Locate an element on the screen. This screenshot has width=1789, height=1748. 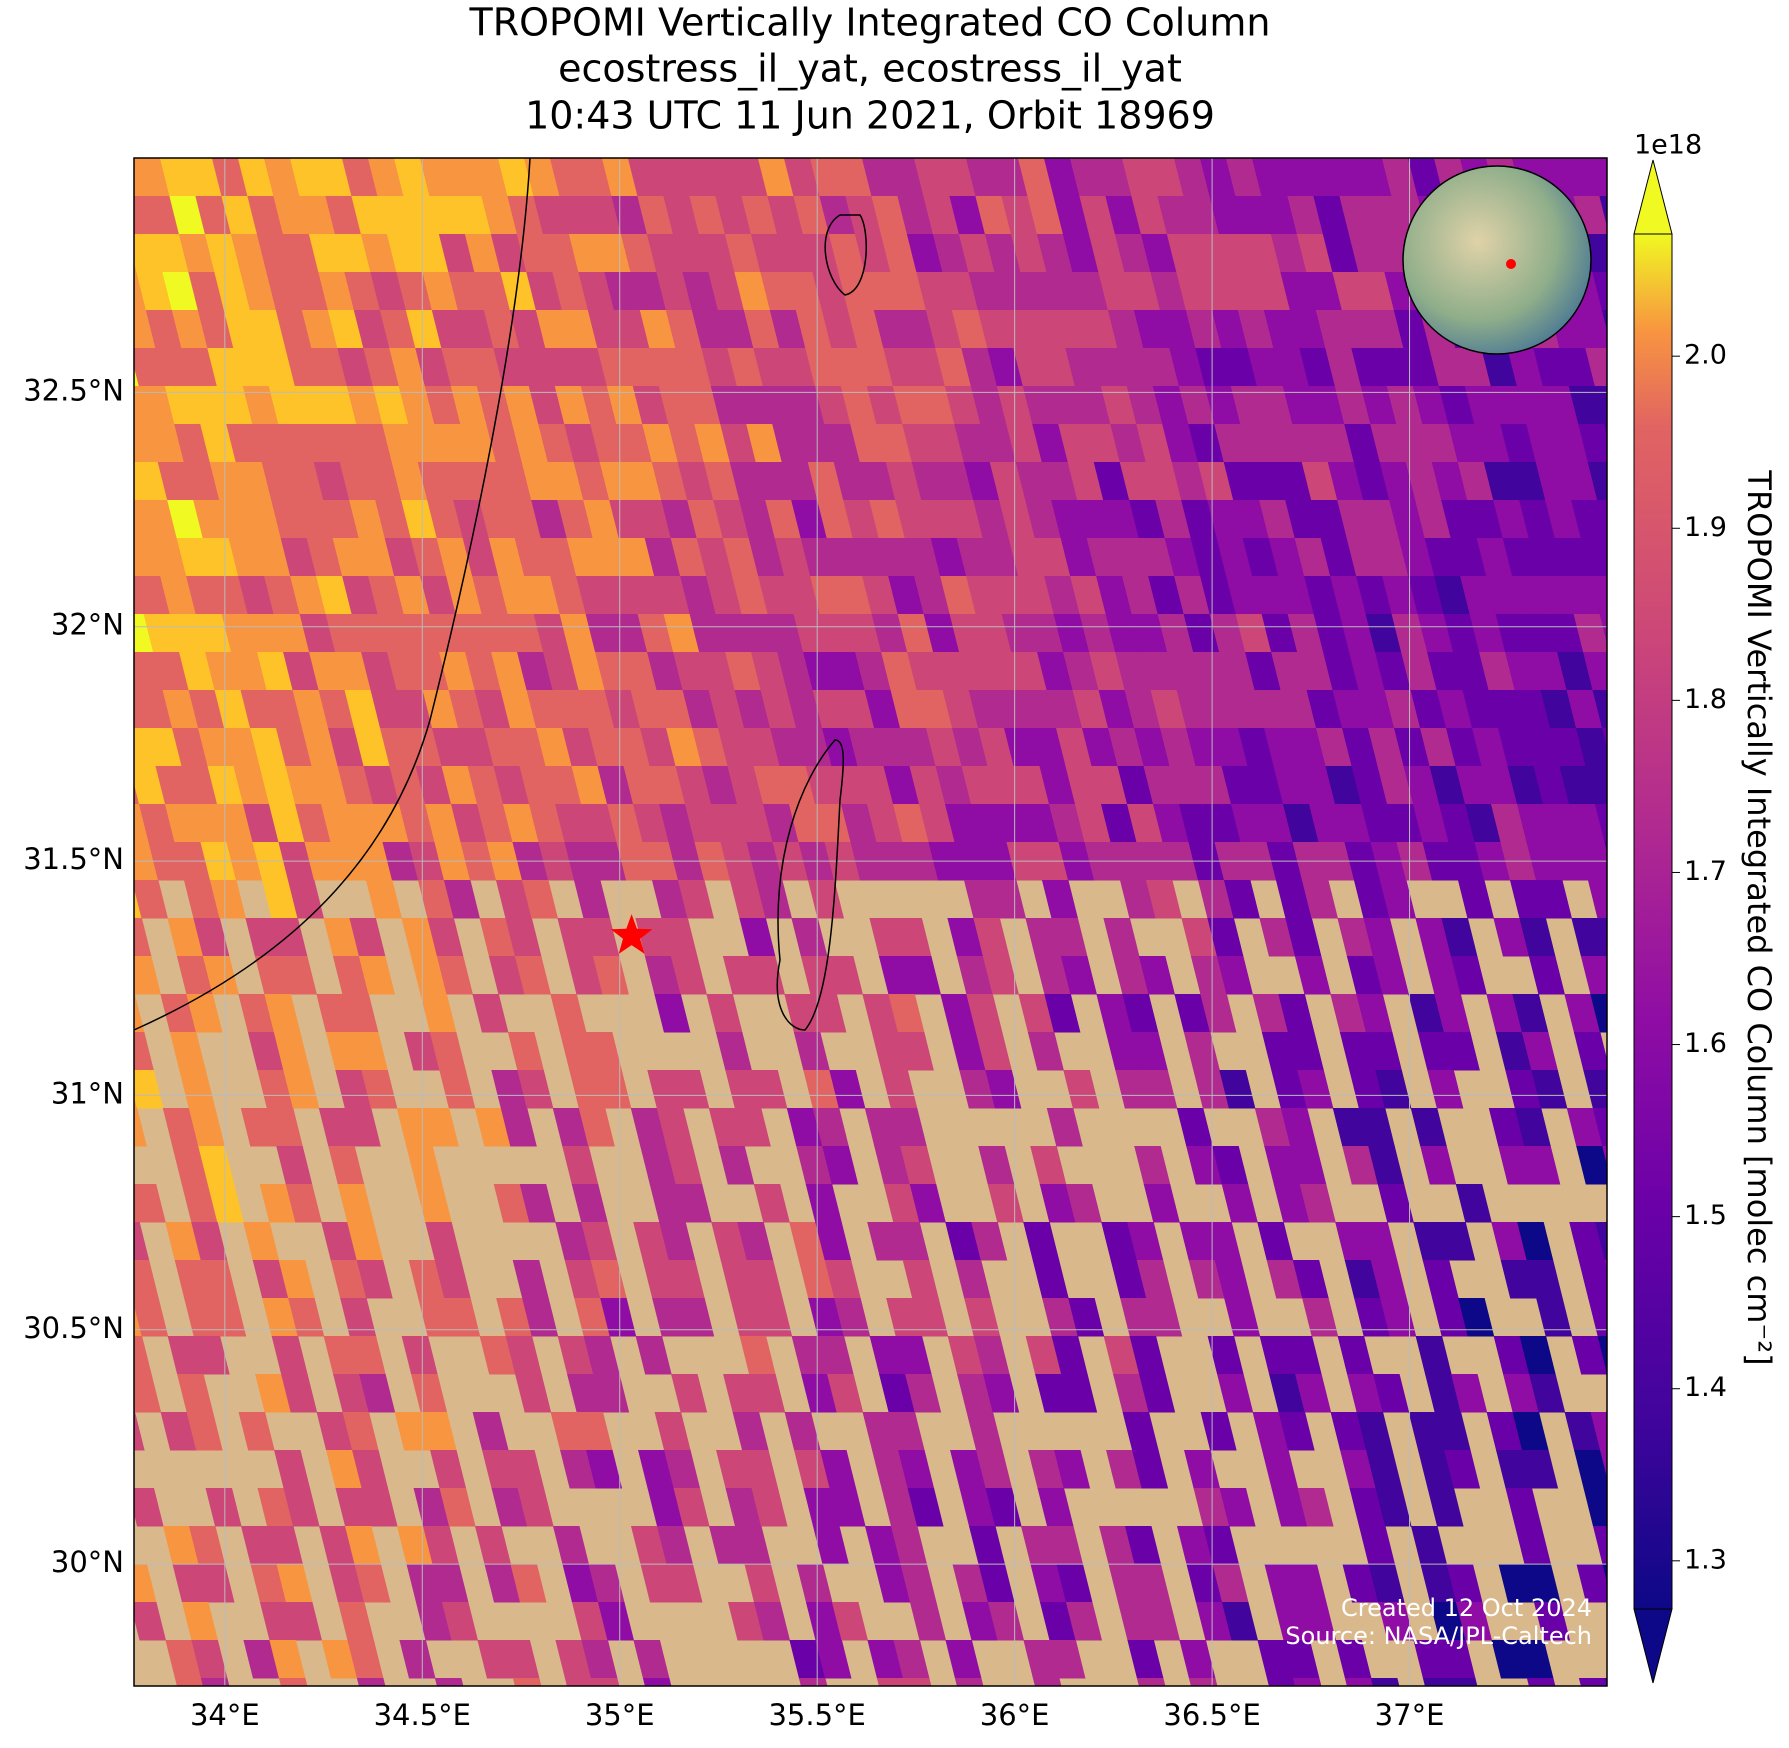
colorbar-tick-label: 1.4 is located at coordinates (1705, 1387).